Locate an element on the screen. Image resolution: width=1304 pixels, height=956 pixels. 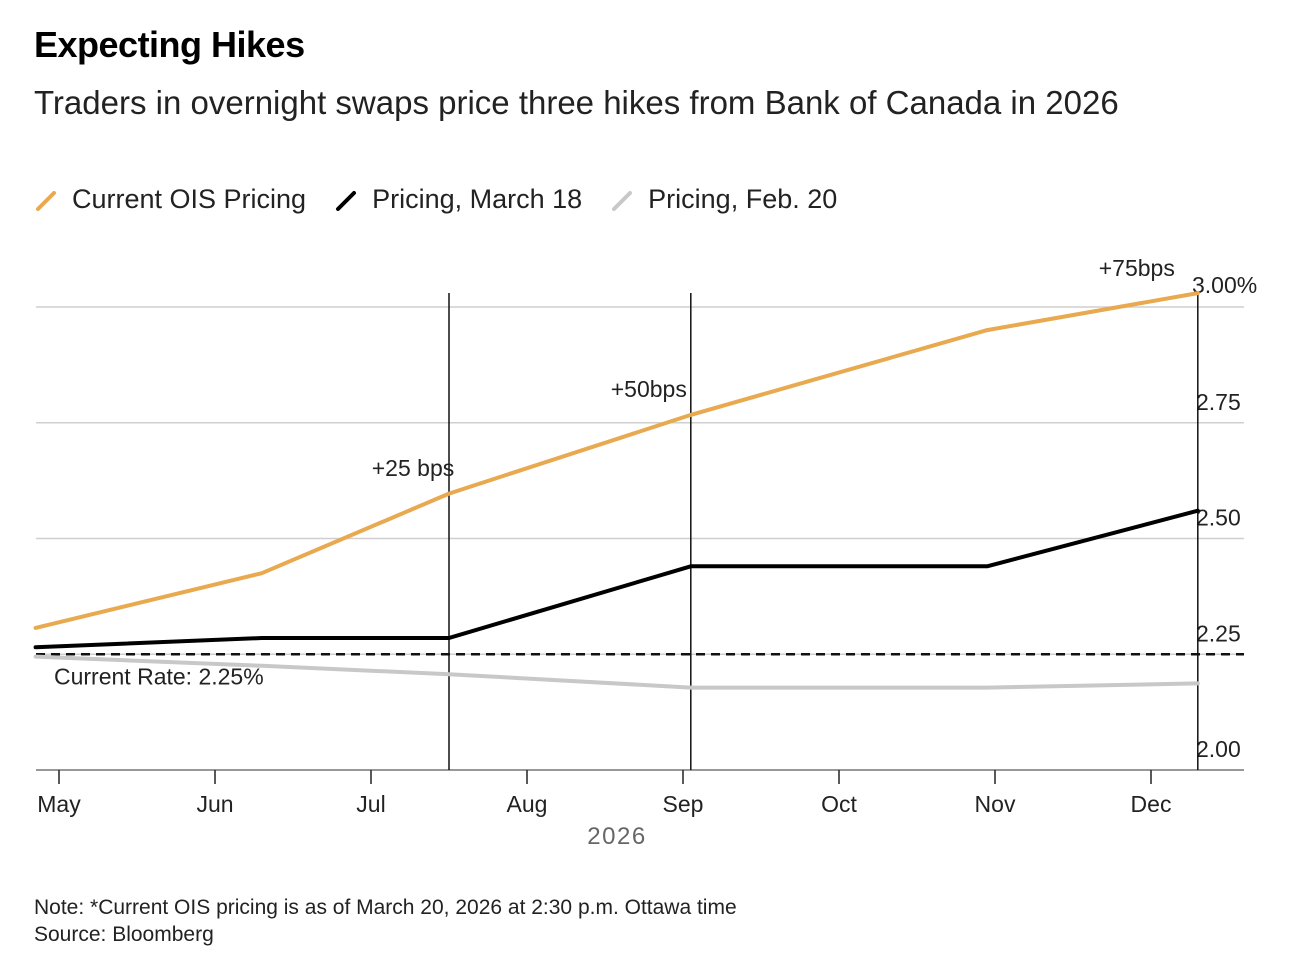
meeting-annotation-1: +50bps is located at coordinates (649, 389).